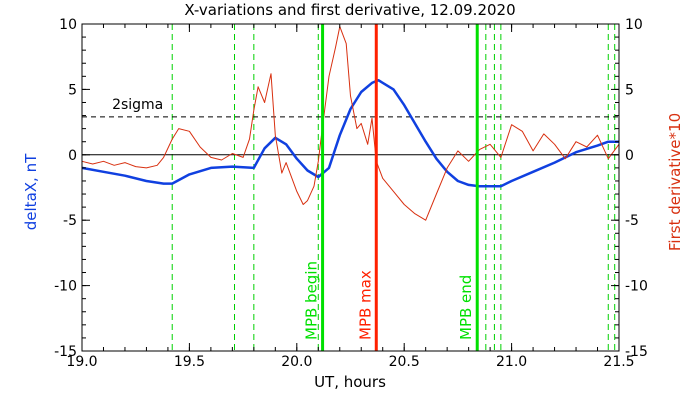 The height and width of the screenshot is (400, 700). What do you see at coordinates (629, 156) in the screenshot?
I see `y-right-tick-label-2: 0` at bounding box center [629, 156].